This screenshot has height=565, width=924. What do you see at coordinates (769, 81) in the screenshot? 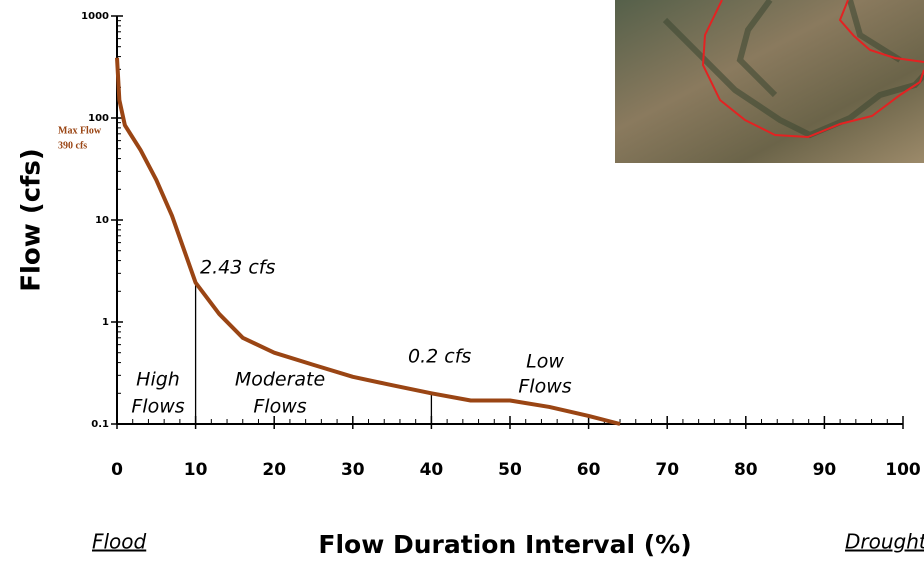
I see `satellite-photo` at bounding box center [769, 81].